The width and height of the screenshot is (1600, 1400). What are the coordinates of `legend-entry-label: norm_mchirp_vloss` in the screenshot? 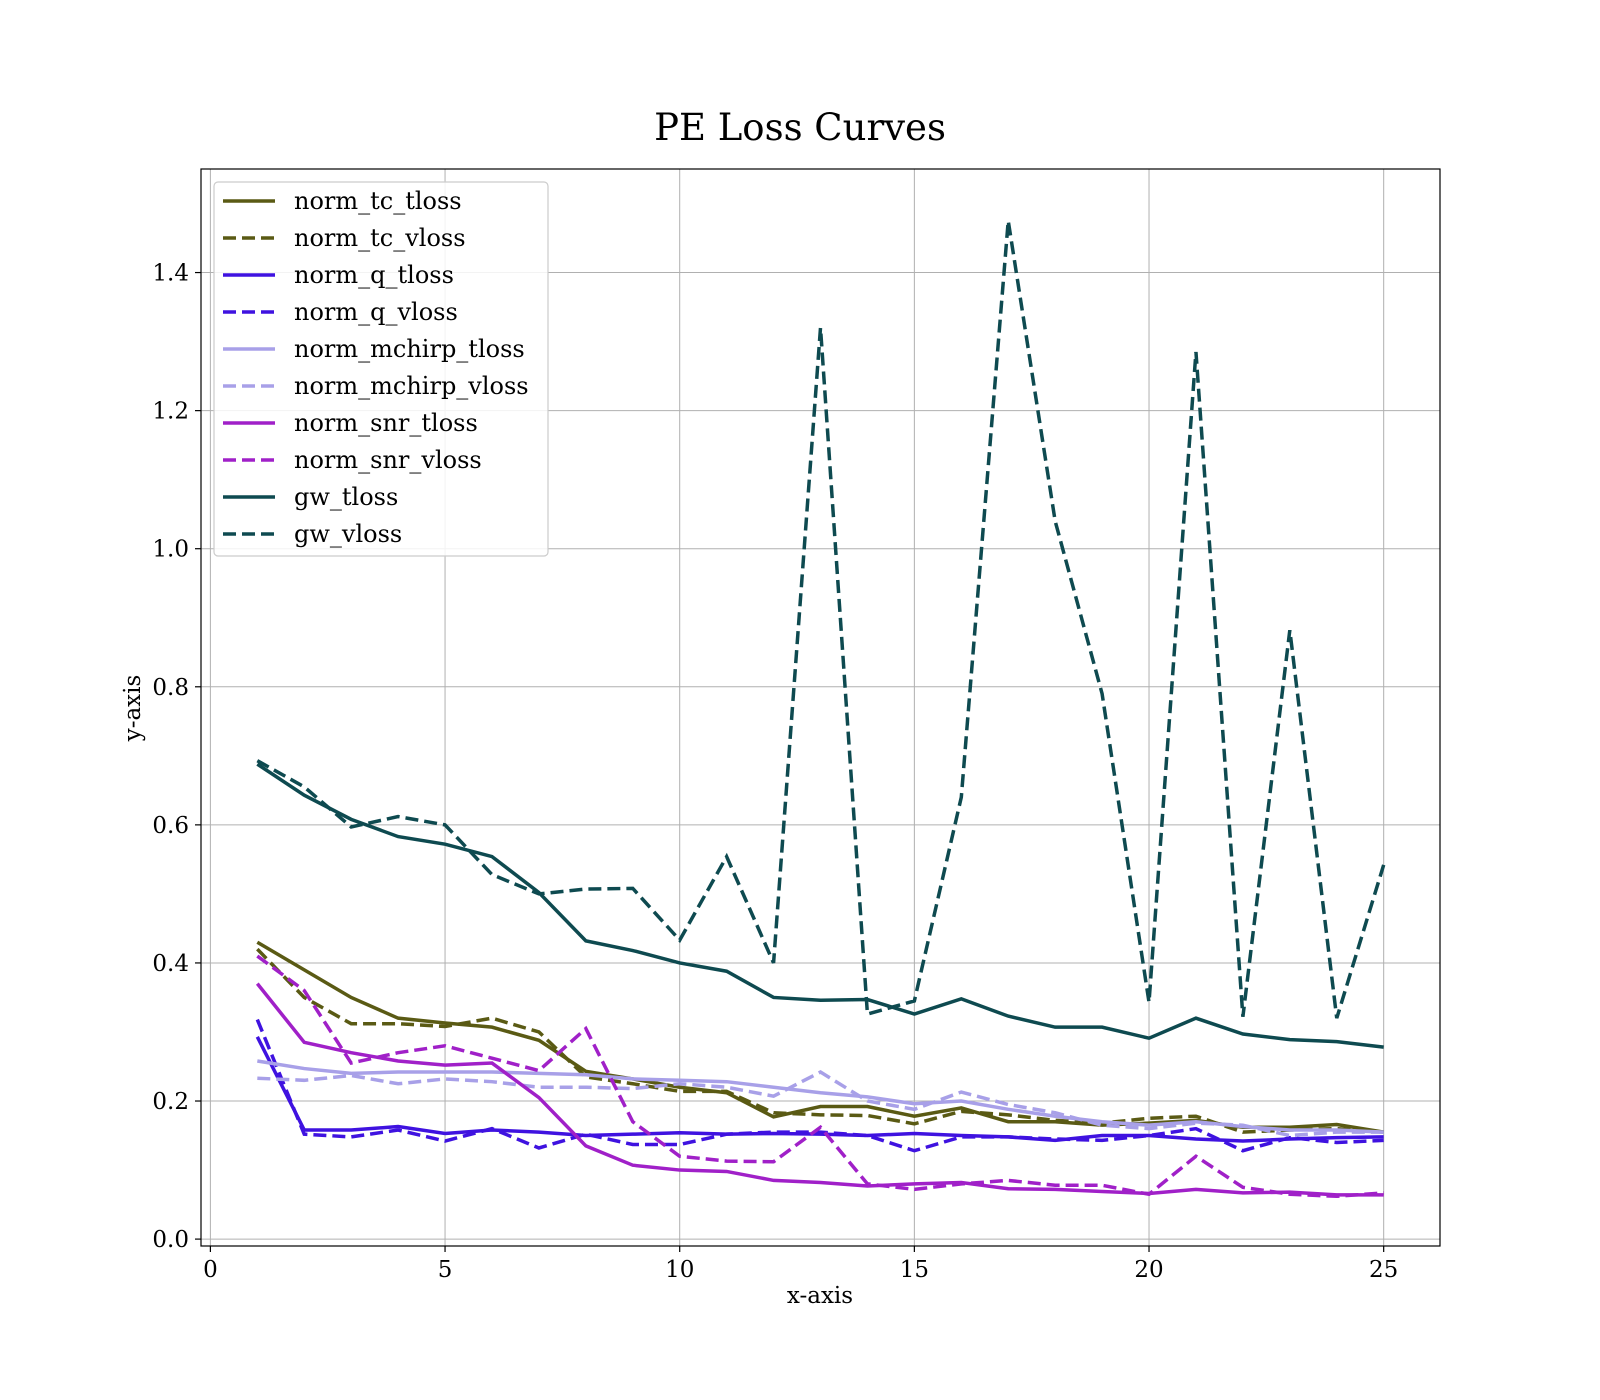 It's located at (411, 386).